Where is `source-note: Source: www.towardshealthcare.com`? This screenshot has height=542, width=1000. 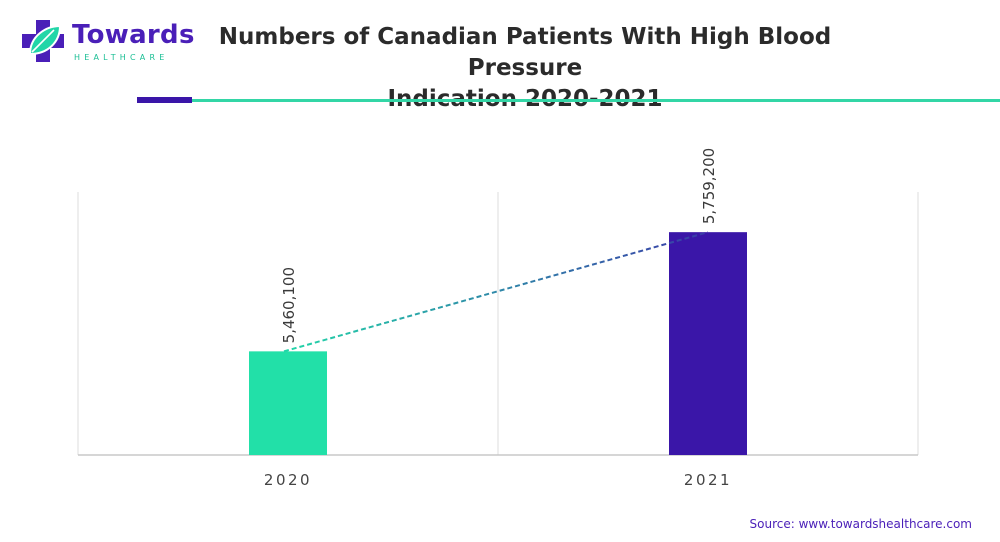
source-note: Source: www.towardshealthcare.com is located at coordinates (861, 524).